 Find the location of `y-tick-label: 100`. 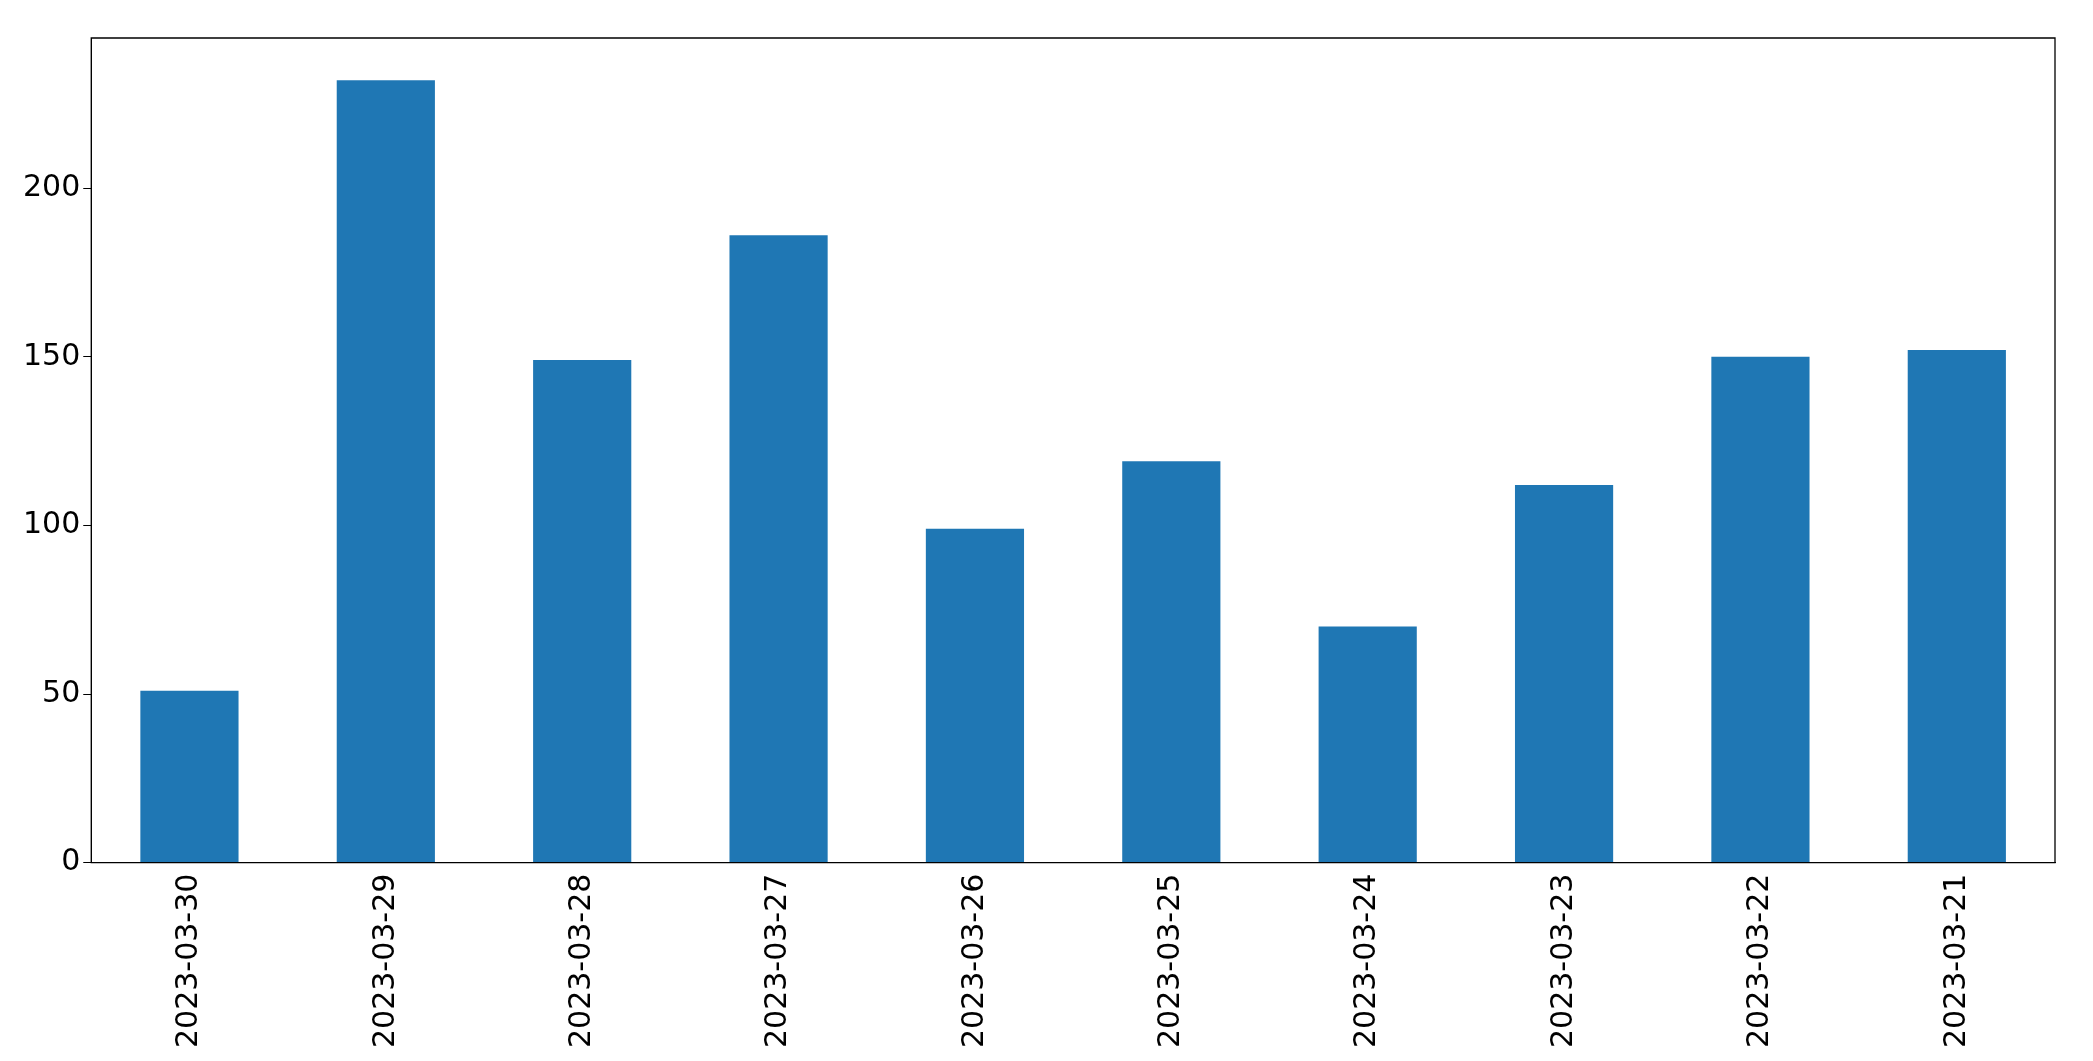

y-tick-label: 100 is located at coordinates (52, 523).